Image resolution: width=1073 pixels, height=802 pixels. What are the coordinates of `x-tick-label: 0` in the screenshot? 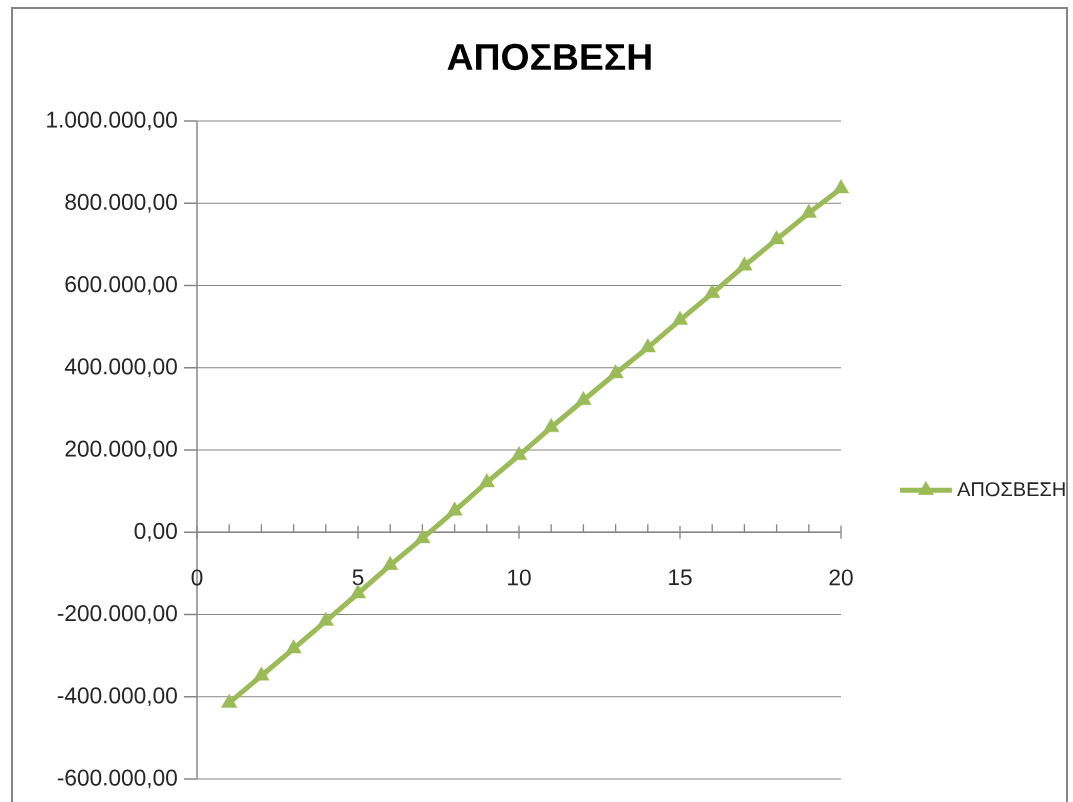 It's located at (197, 577).